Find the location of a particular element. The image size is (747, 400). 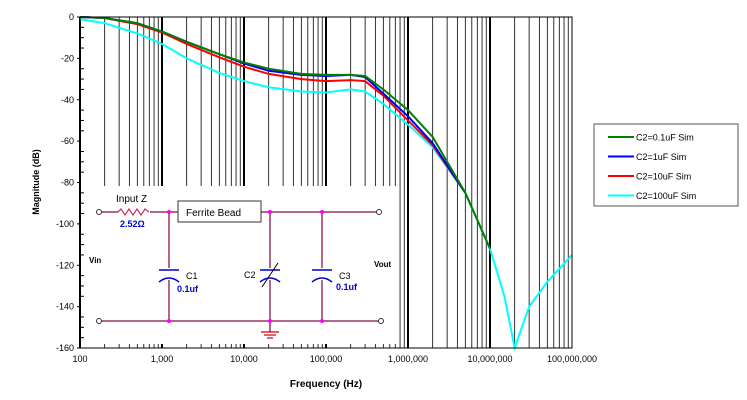

y-tick-label: -60 is located at coordinates (67, 141).